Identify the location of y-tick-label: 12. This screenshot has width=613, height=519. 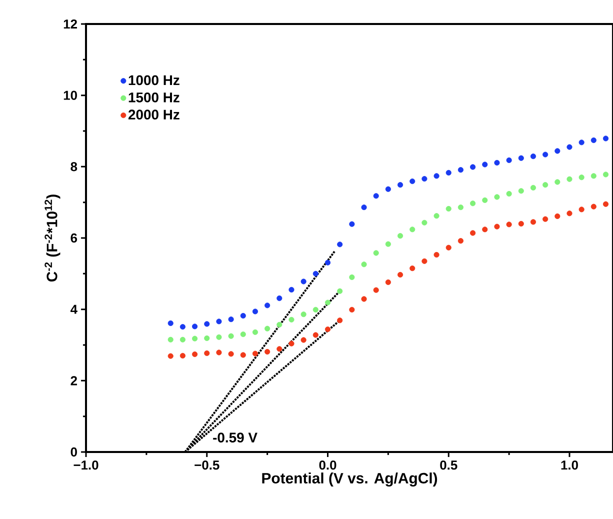
(70, 24).